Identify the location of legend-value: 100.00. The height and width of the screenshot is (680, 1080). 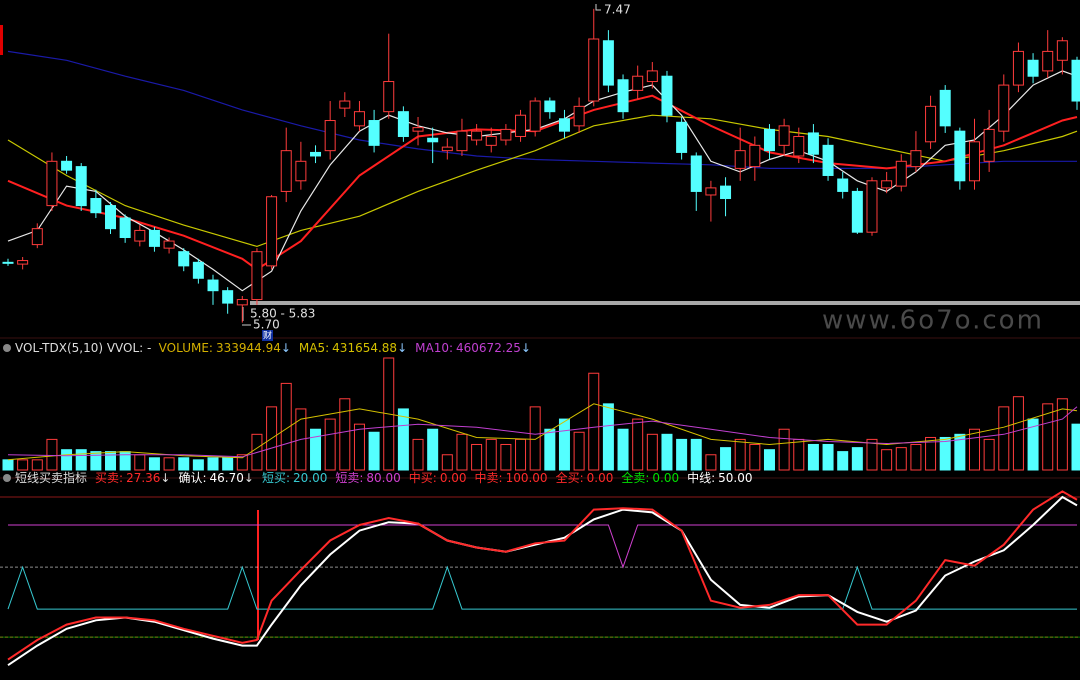
(527, 478).